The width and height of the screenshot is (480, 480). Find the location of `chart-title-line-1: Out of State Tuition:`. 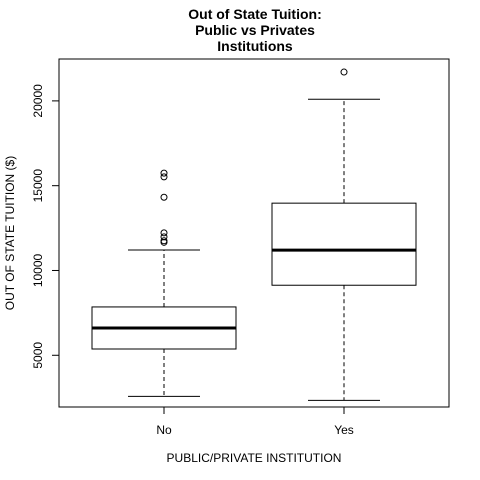

chart-title-line-1: Out of State Tuition: is located at coordinates (255, 14).